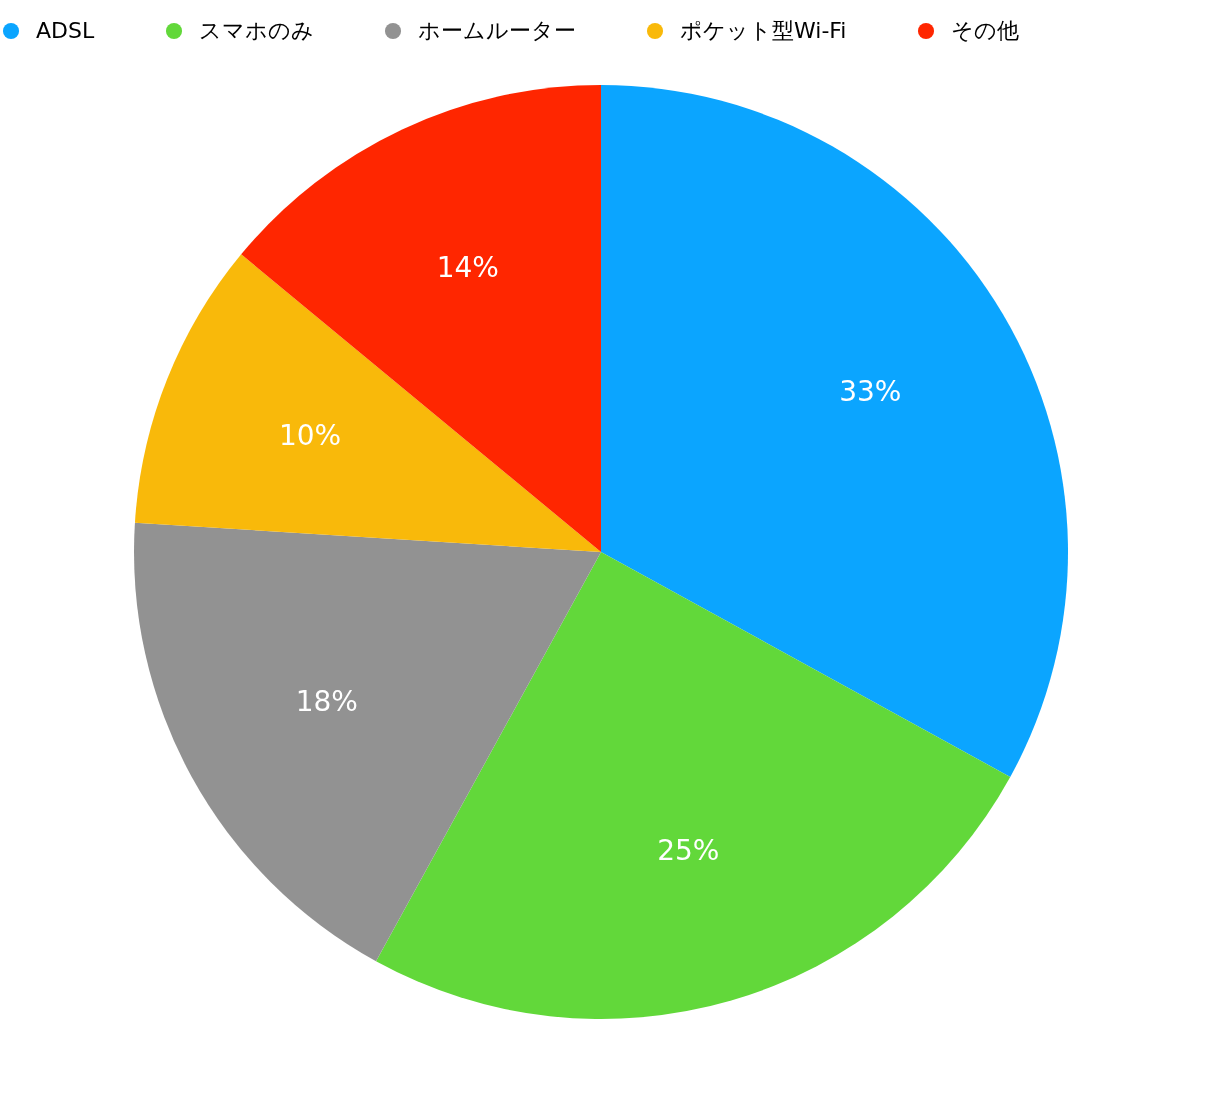  What do you see at coordinates (326, 701) in the screenshot?
I see `data-label: 18%` at bounding box center [326, 701].